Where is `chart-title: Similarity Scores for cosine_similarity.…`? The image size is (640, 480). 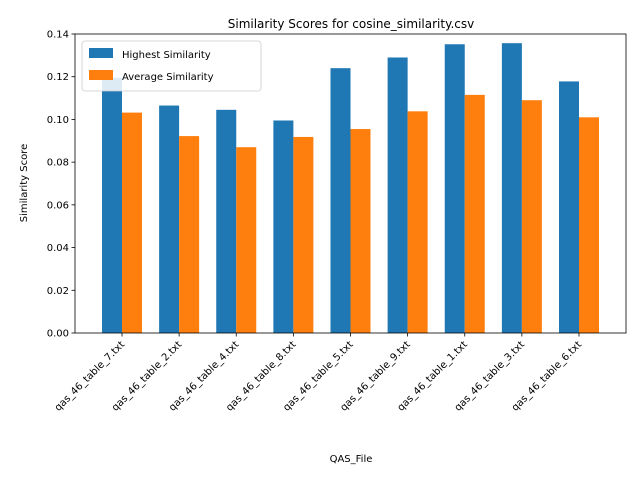 chart-title: Similarity Scores for cosine_similarity.… is located at coordinates (351, 24).